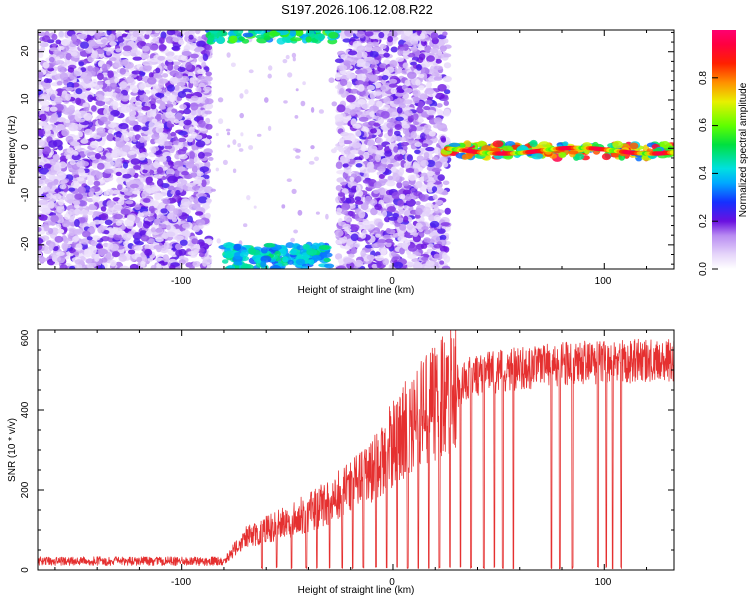 This screenshot has height=600, width=750. What do you see at coordinates (357, 9) in the screenshot?
I see `figure-title: S197.2026.106.12.08.R22` at bounding box center [357, 9].